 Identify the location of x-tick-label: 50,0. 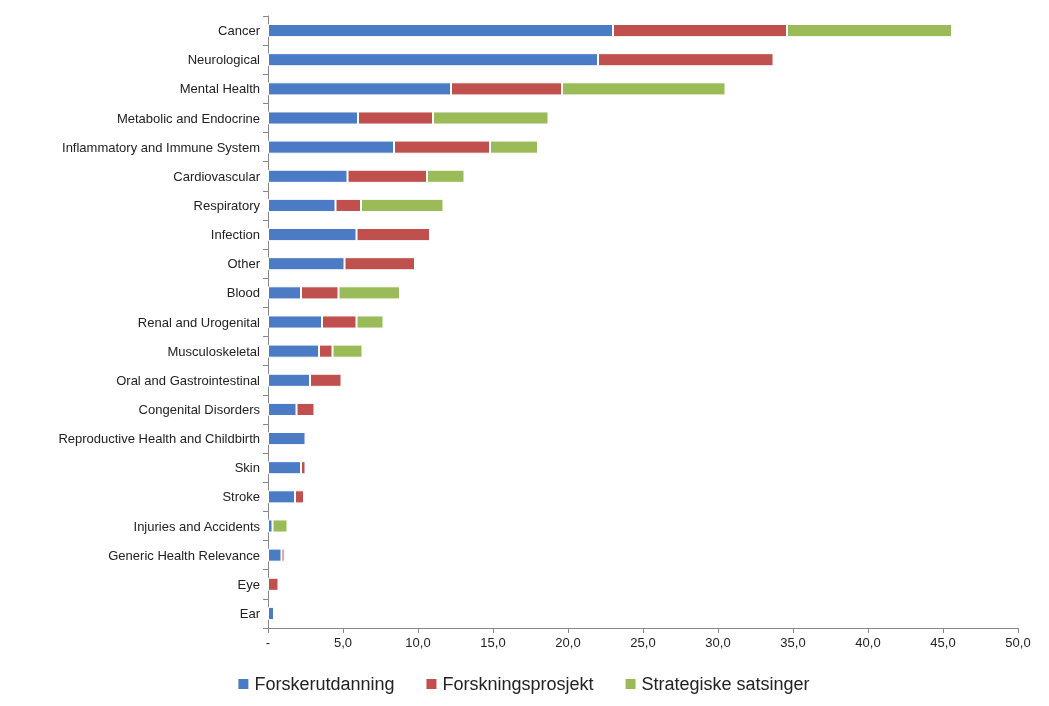
(1018, 642).